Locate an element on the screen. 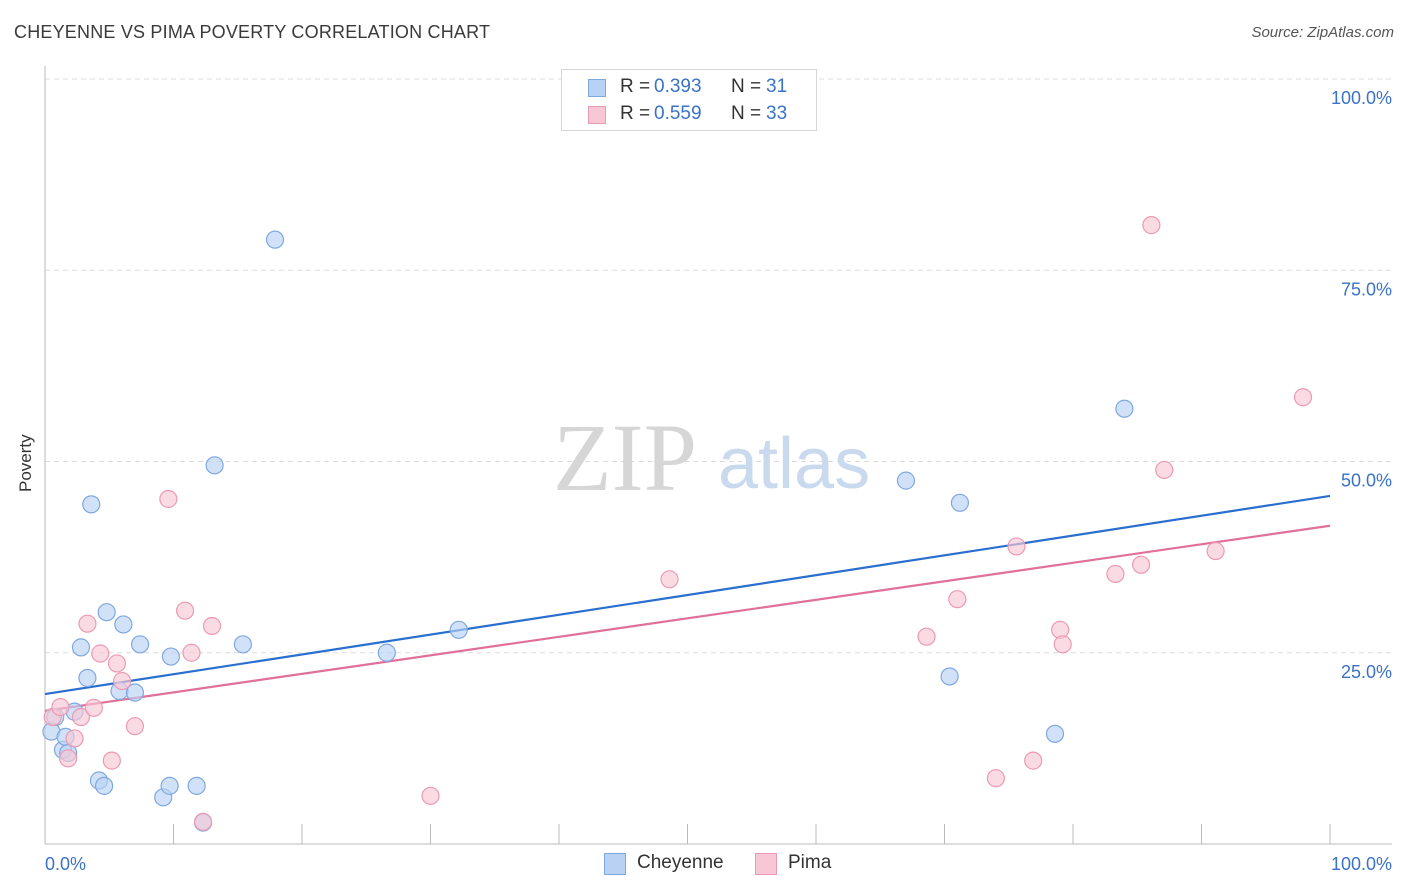 The width and height of the screenshot is (1406, 892). y-tick-label: 25.0% is located at coordinates (1366, 672).